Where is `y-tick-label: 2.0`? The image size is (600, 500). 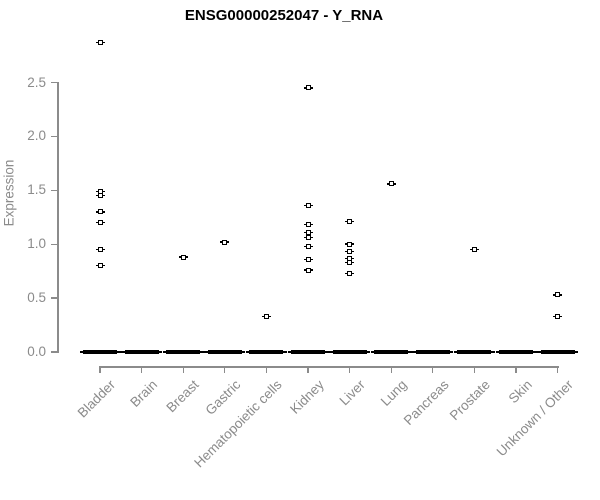
y-tick-label: 2.0 is located at coordinates (36, 136).